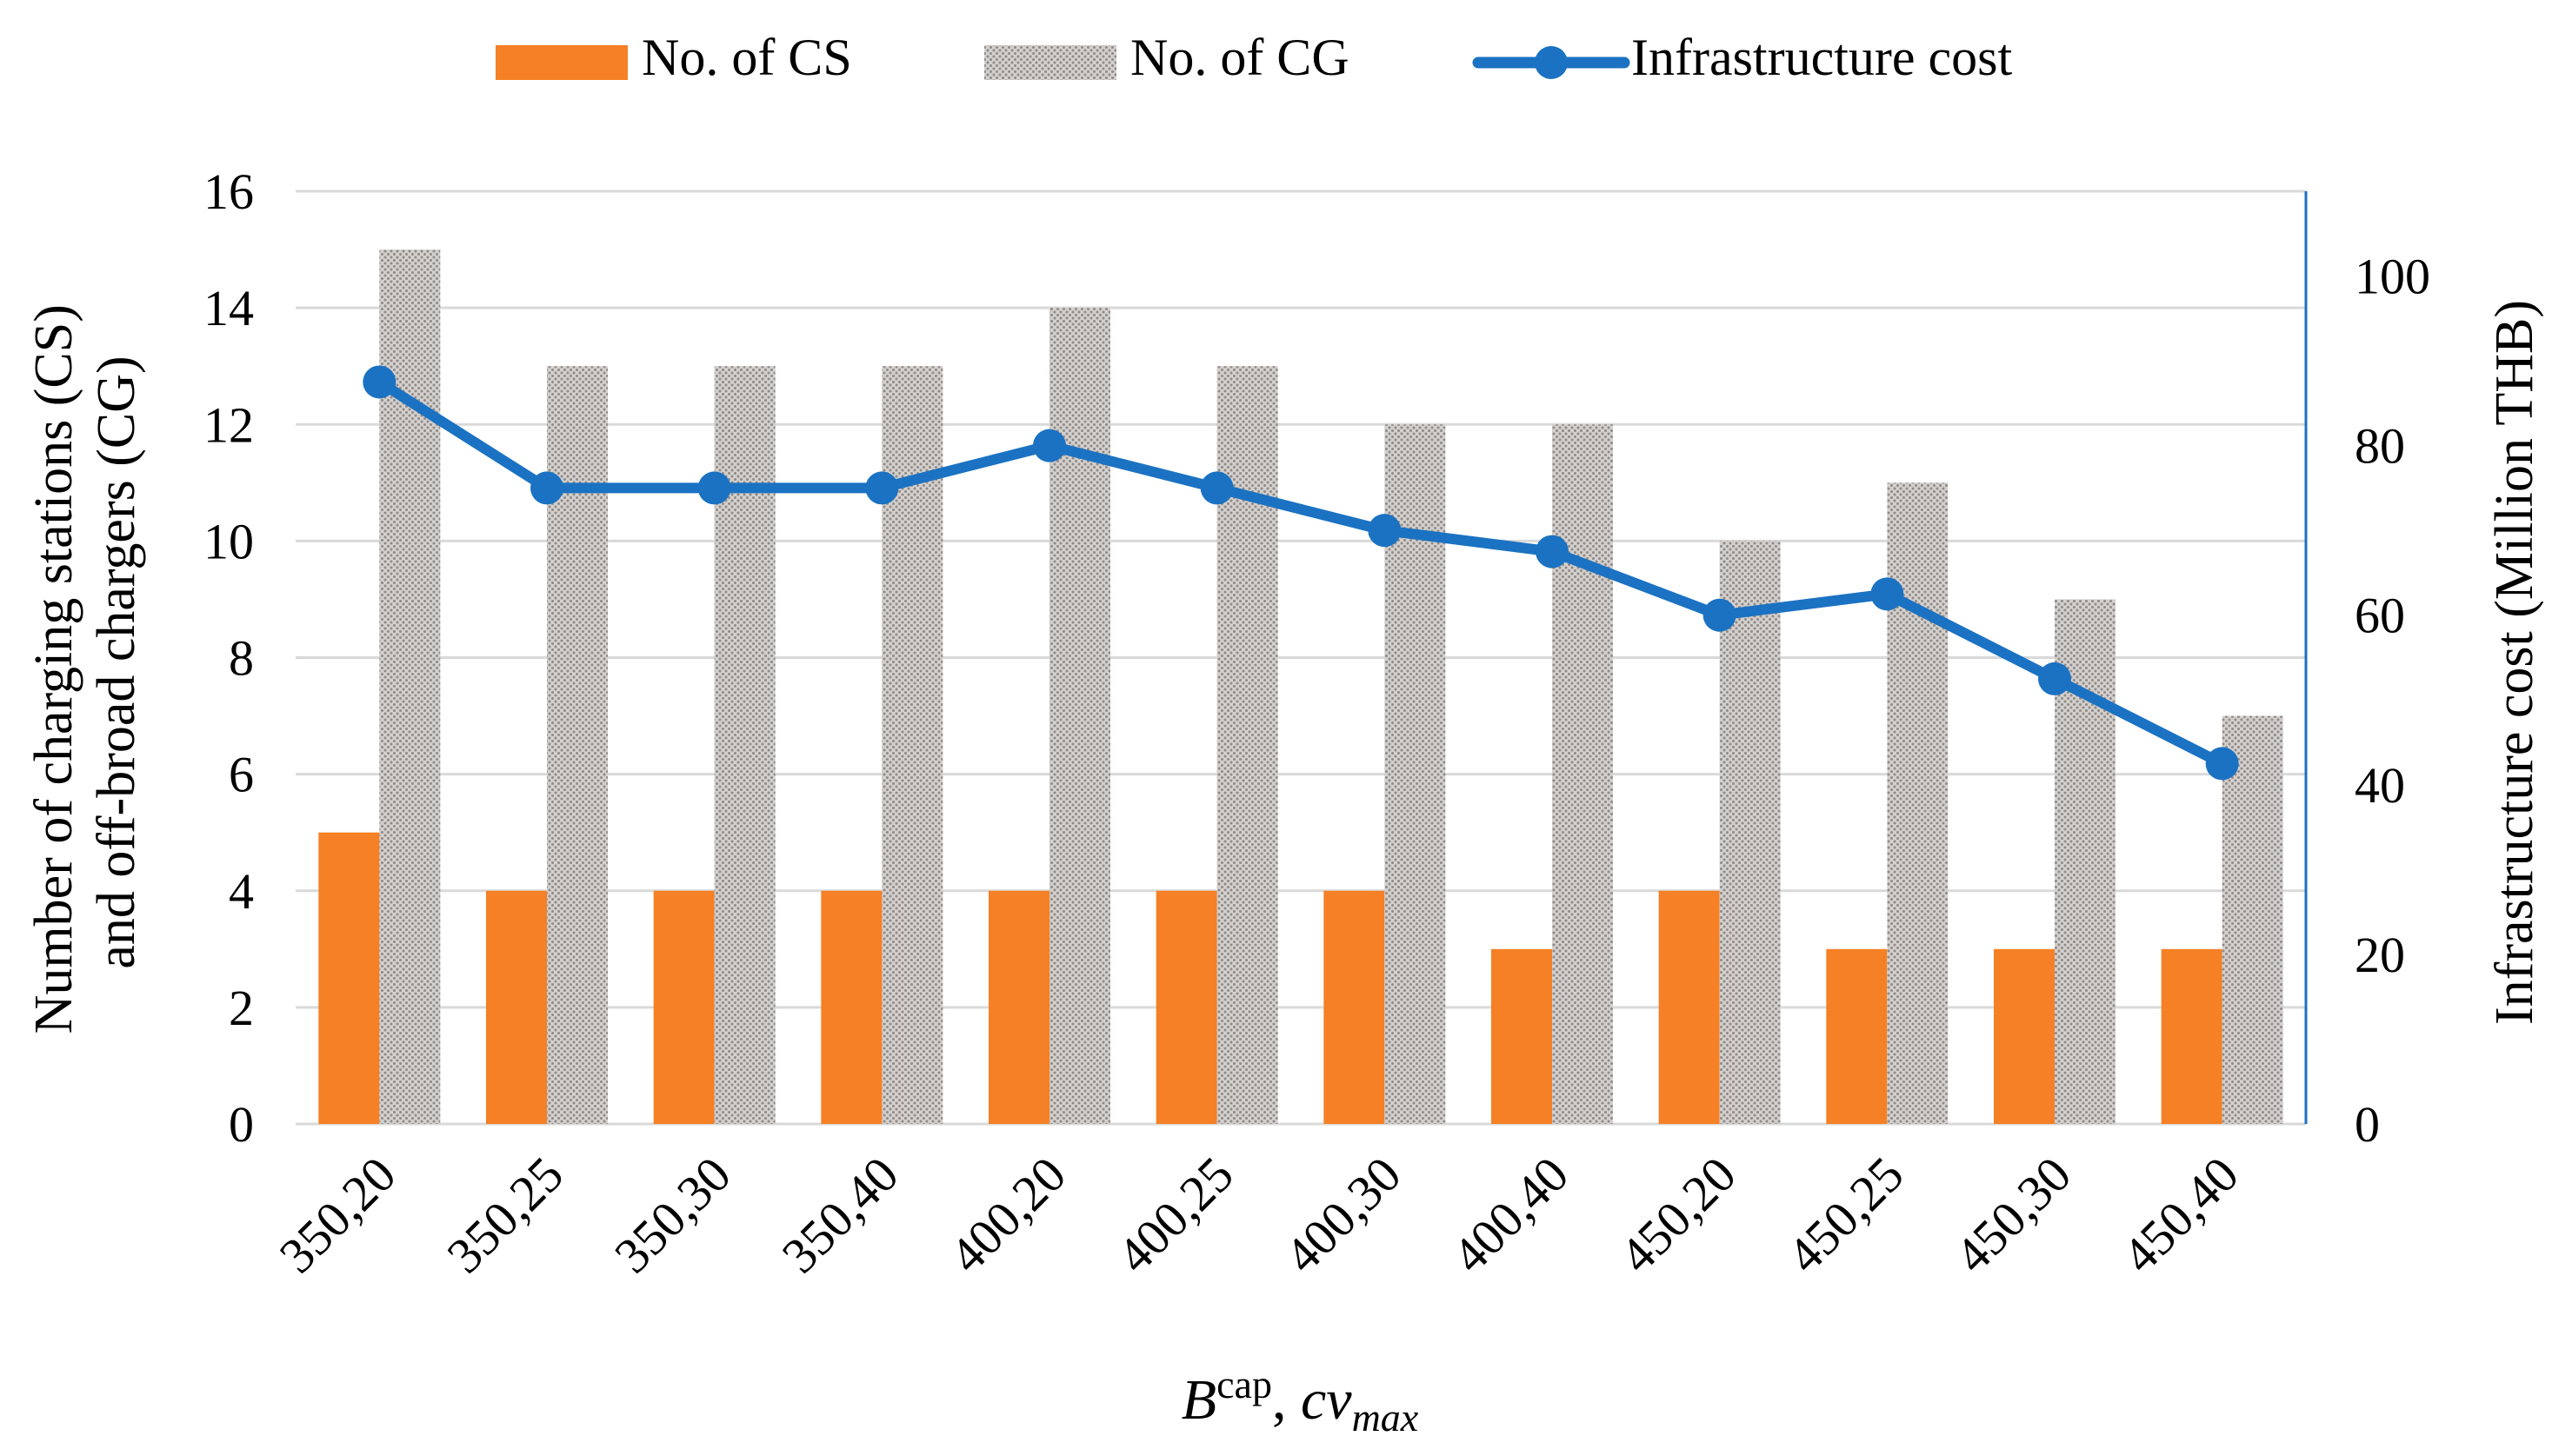 This screenshot has width=2572, height=1456. Describe the element at coordinates (228, 658) in the screenshot. I see `left-axis-ticks: 0 2 4 6 8 10 12 14 16` at that location.